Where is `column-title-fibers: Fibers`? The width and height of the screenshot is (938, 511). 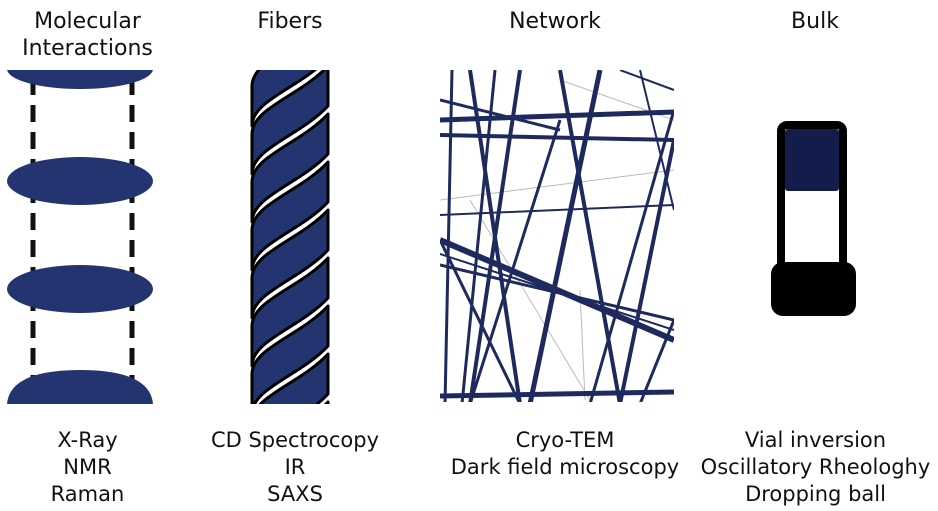 column-title-fibers: Fibers is located at coordinates (290, 21).